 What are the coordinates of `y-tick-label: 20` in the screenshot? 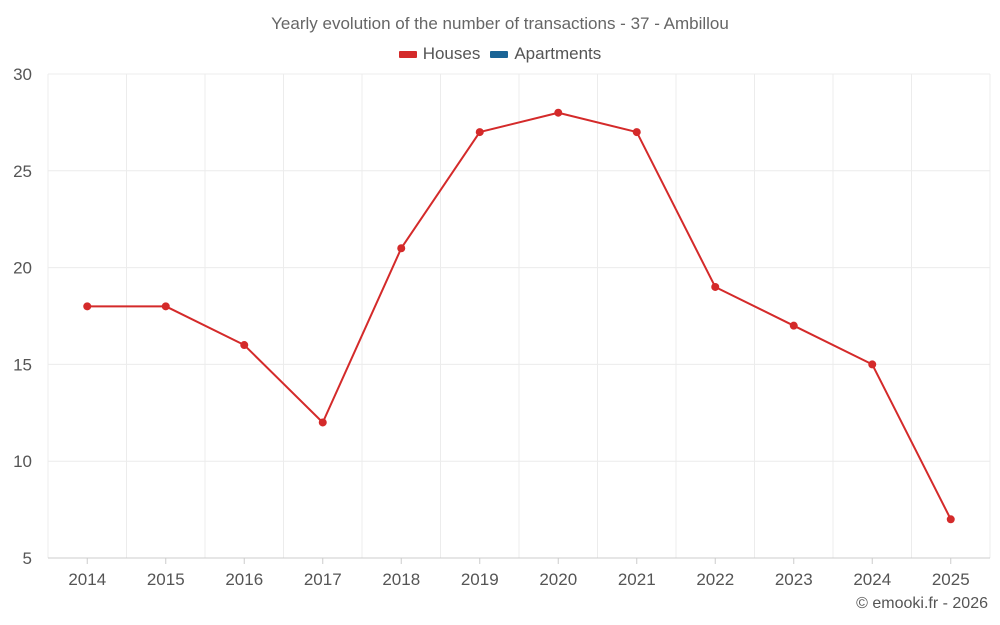 It's located at (22, 268).